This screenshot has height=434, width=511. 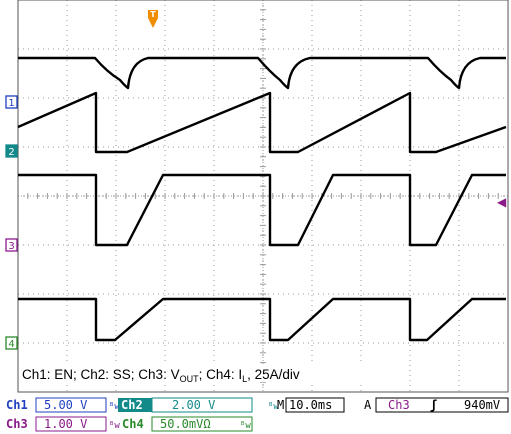 What do you see at coordinates (185, 424) in the screenshot?
I see `ch4-scale-value: 50.0mVΩ` at bounding box center [185, 424].